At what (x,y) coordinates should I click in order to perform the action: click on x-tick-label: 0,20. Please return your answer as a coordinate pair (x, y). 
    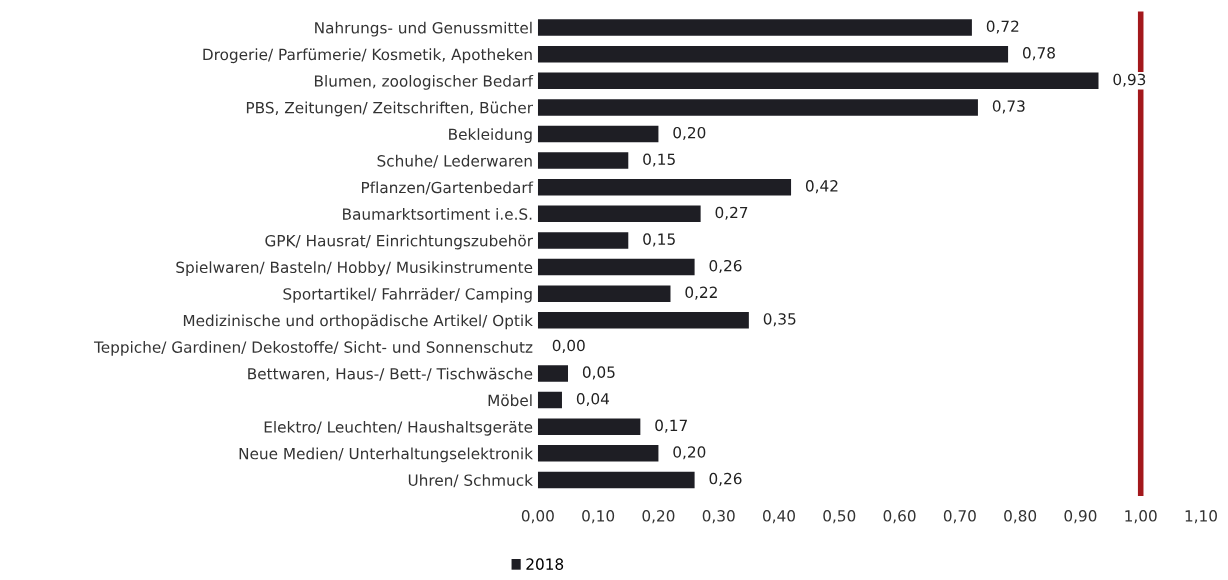
    Looking at the image, I should click on (658, 517).